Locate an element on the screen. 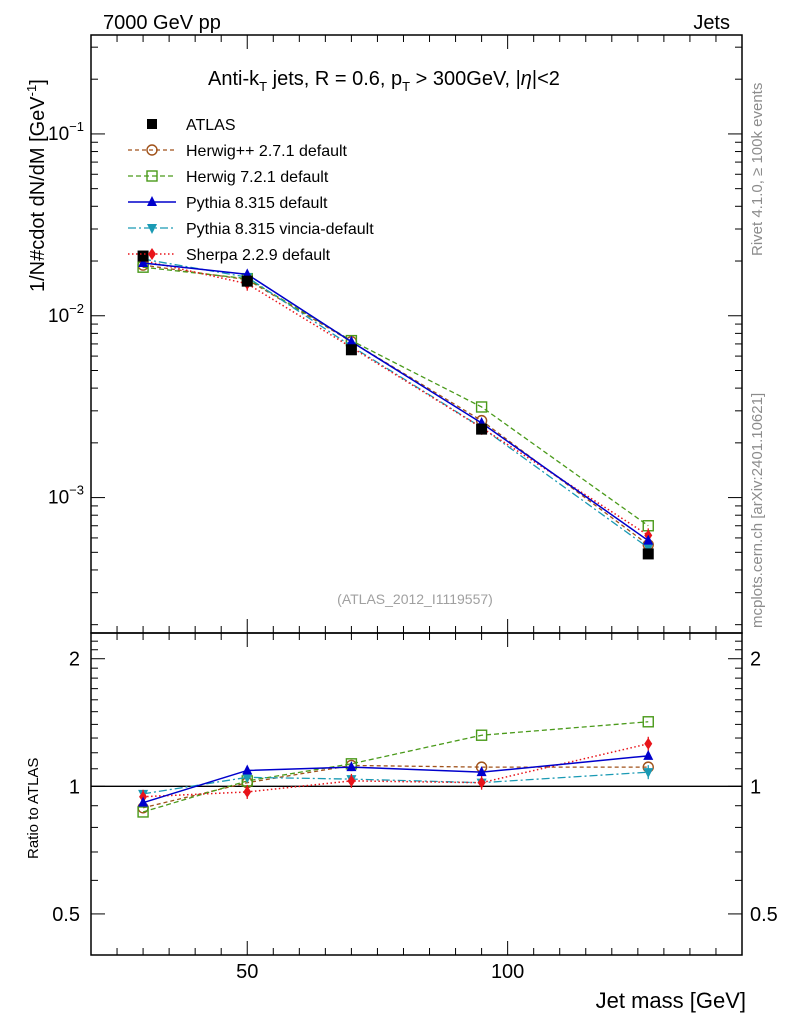  main-y-tick-exponent: −2 is located at coordinates (76, 308).